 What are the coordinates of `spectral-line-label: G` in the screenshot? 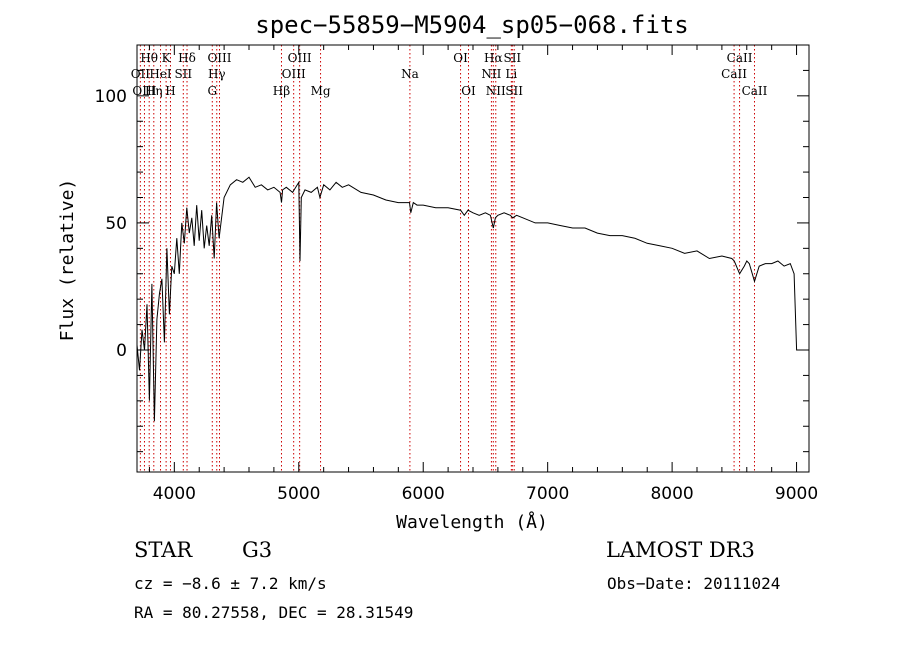 It's located at (212, 91).